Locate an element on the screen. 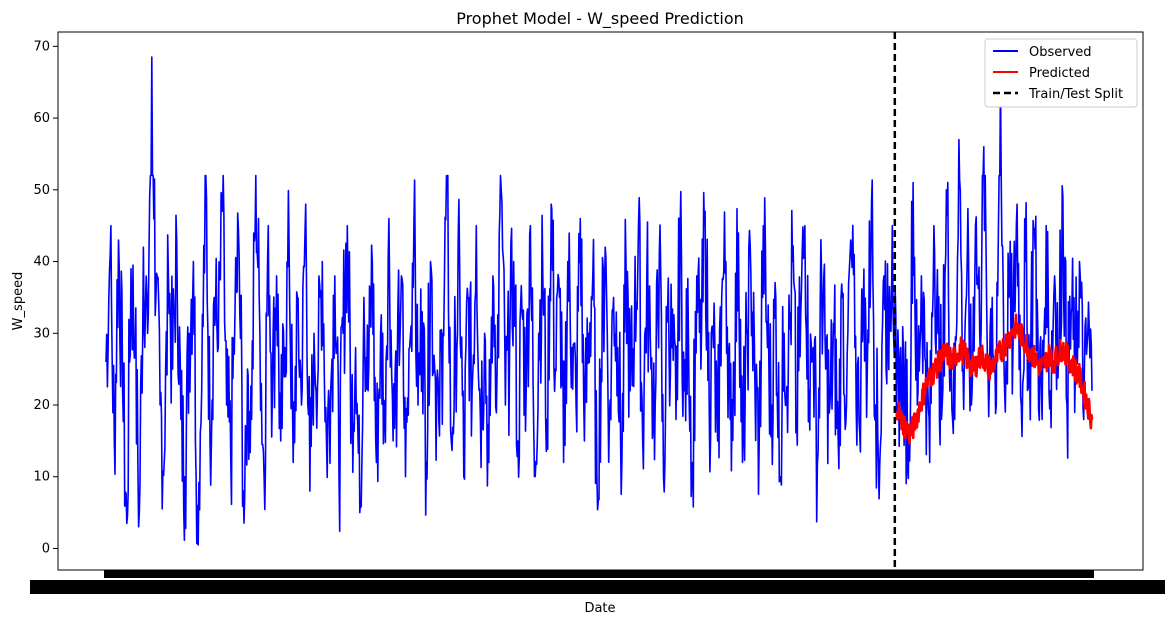 The width and height of the screenshot is (1175, 624). predicted-line is located at coordinates (994, 379).